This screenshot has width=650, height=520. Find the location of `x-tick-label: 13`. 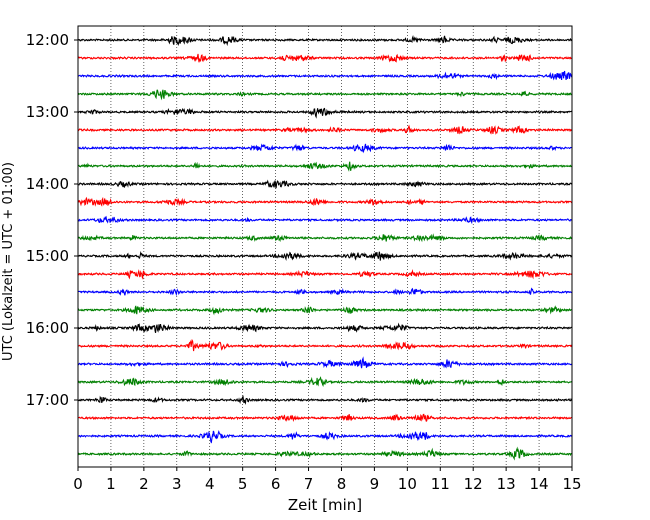

x-tick-label: 13 is located at coordinates (506, 484).